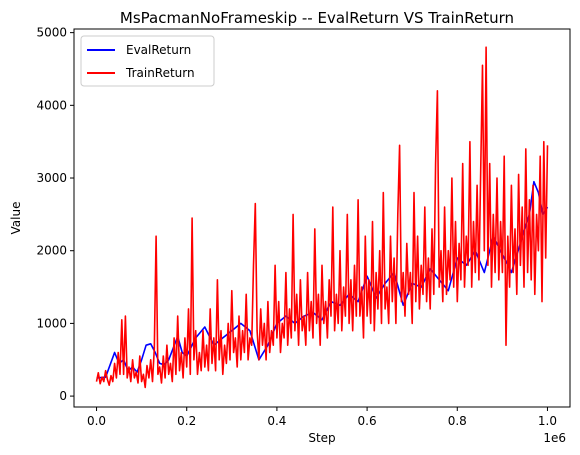 Image resolution: width=580 pixels, height=455 pixels. Describe the element at coordinates (554, 438) in the screenshot. I see `x-axis-offset-label: 1e6` at that location.